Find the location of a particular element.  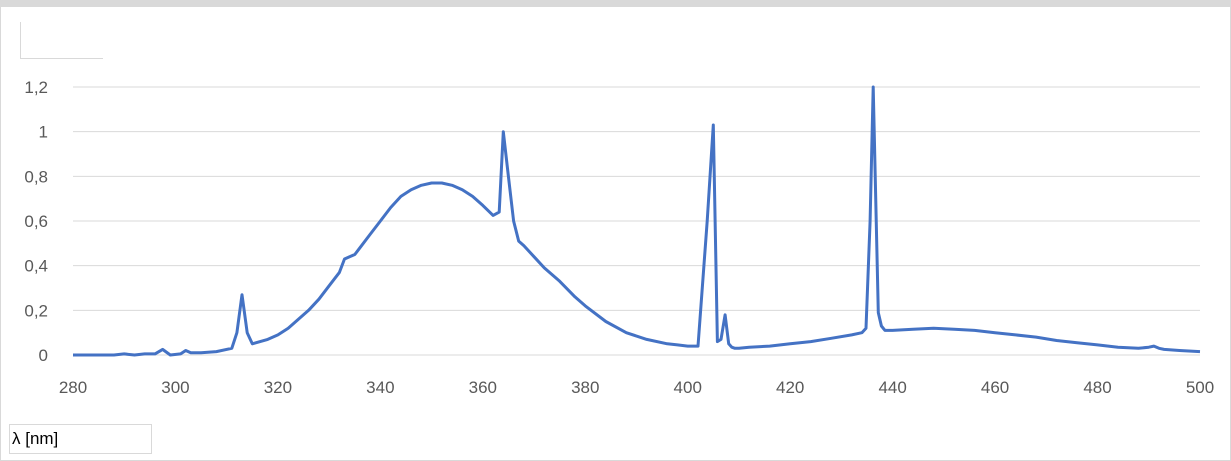

x-tick-label: 320 is located at coordinates (278, 387).